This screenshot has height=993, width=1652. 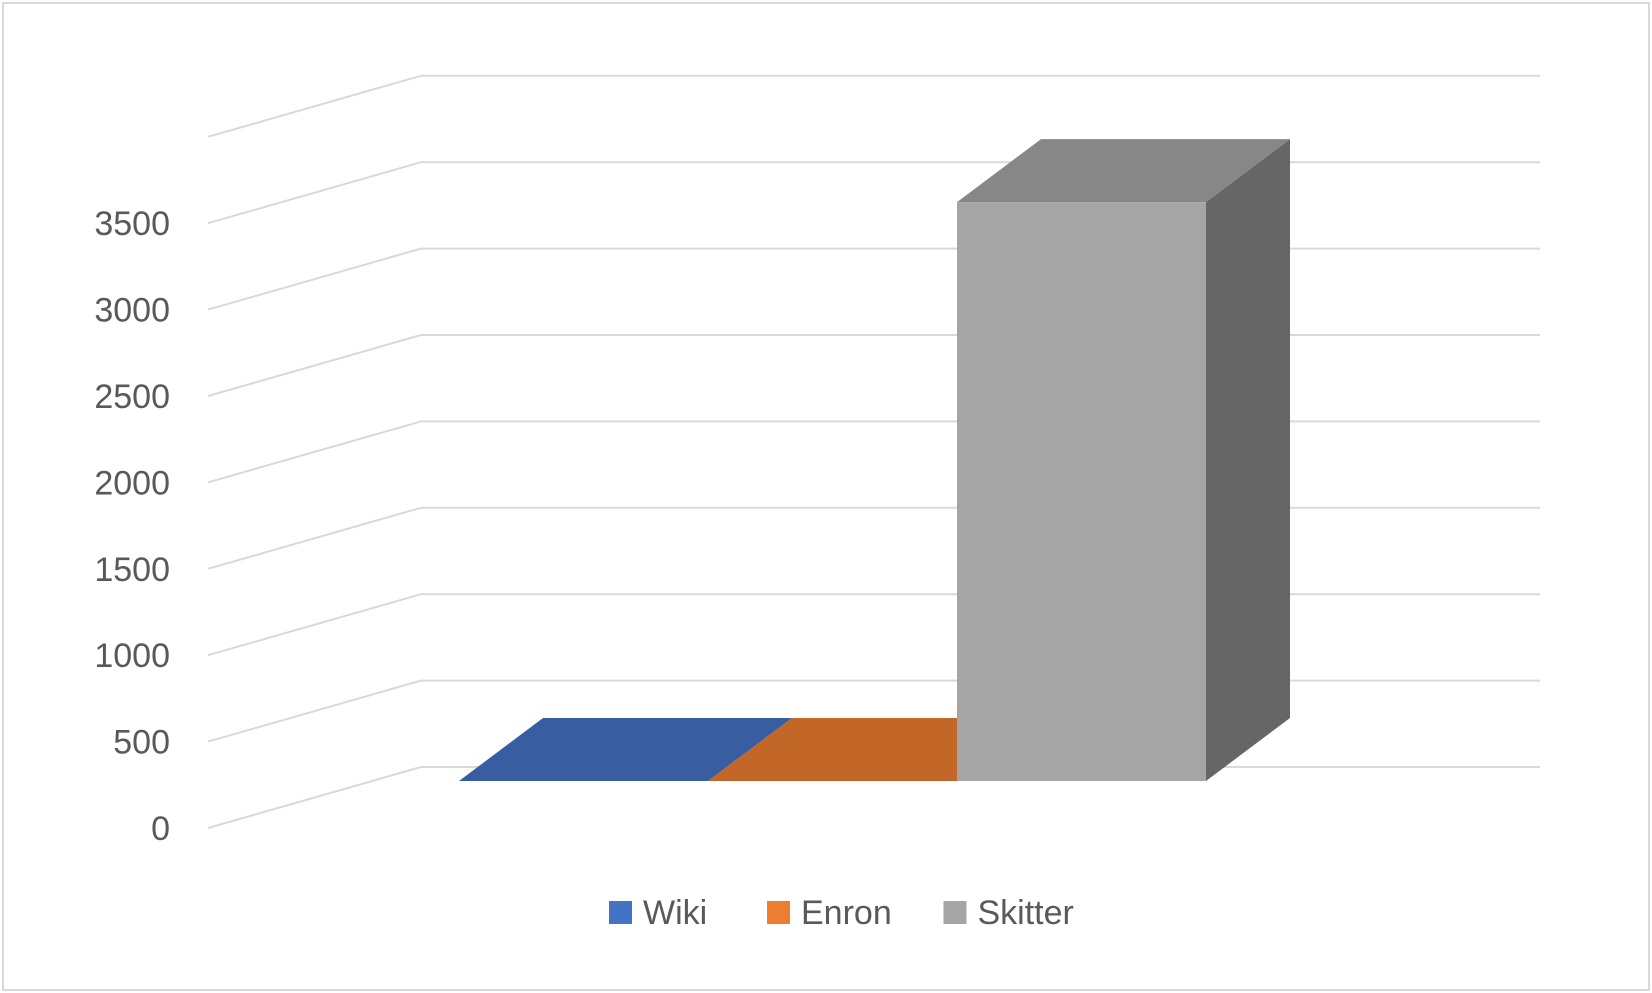 I want to click on bar-front-face, so click(x=1081, y=491).